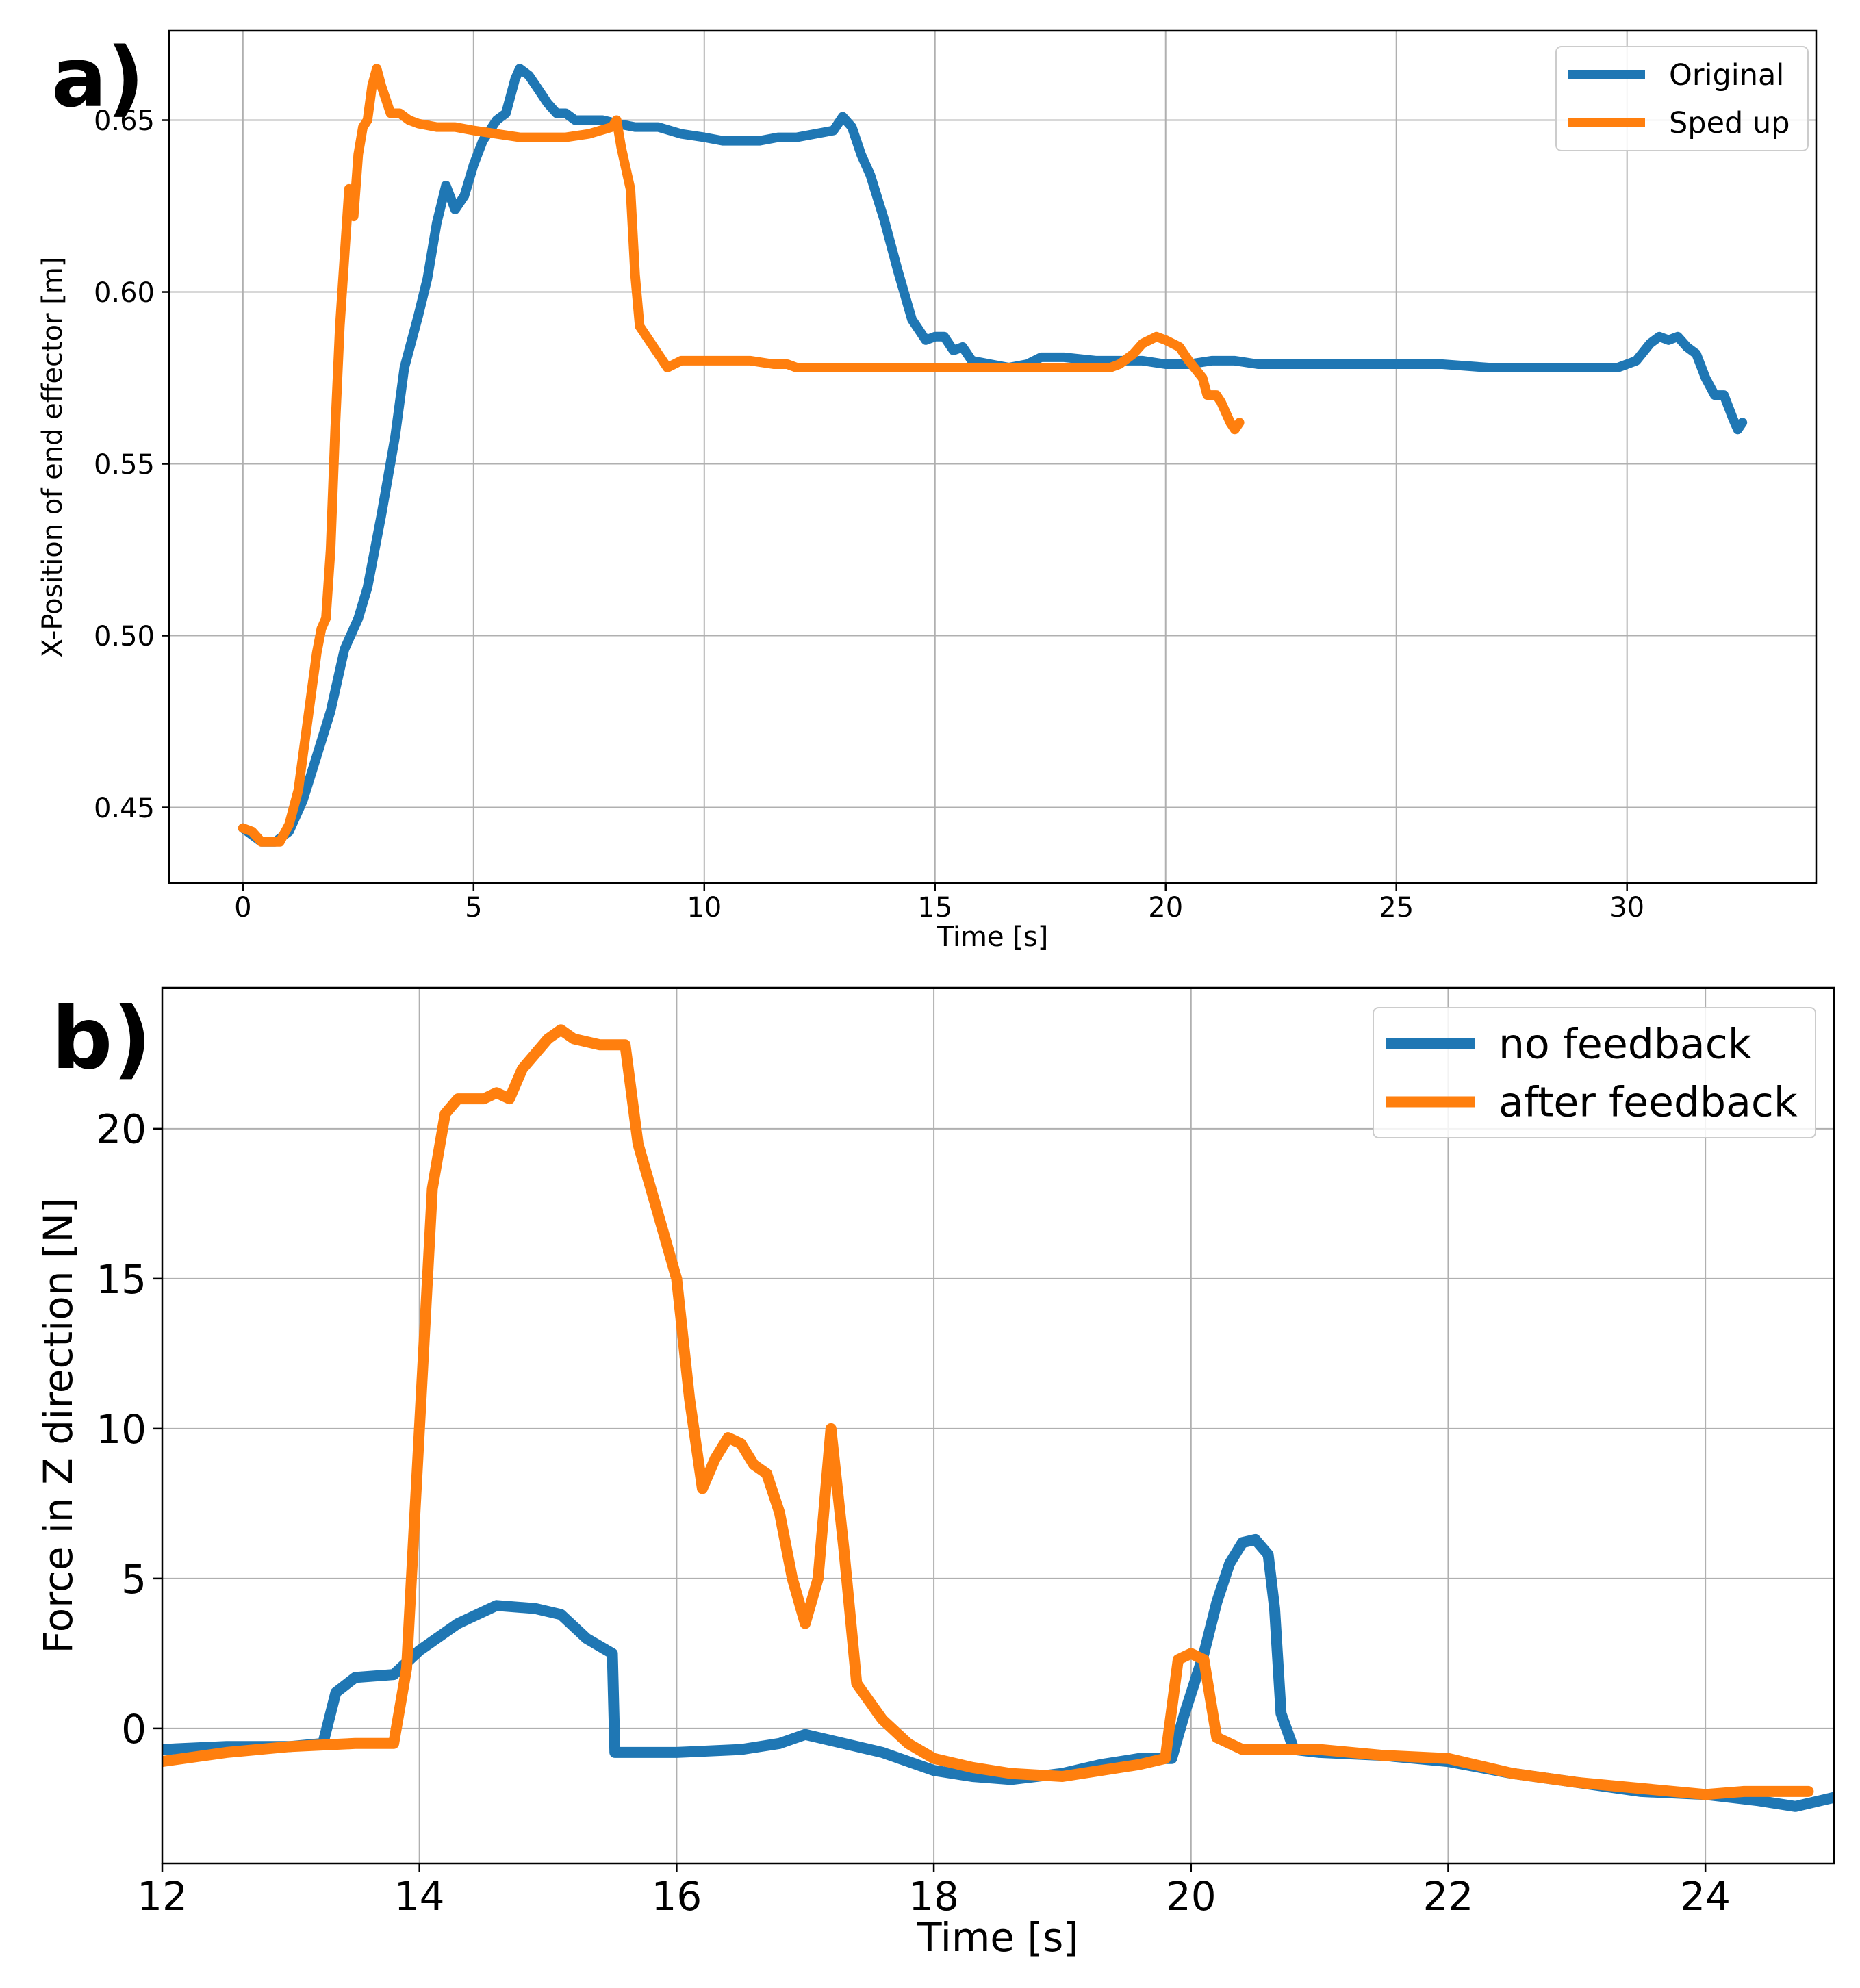  I want to click on y-tick-label: 0.60, so click(124, 293).